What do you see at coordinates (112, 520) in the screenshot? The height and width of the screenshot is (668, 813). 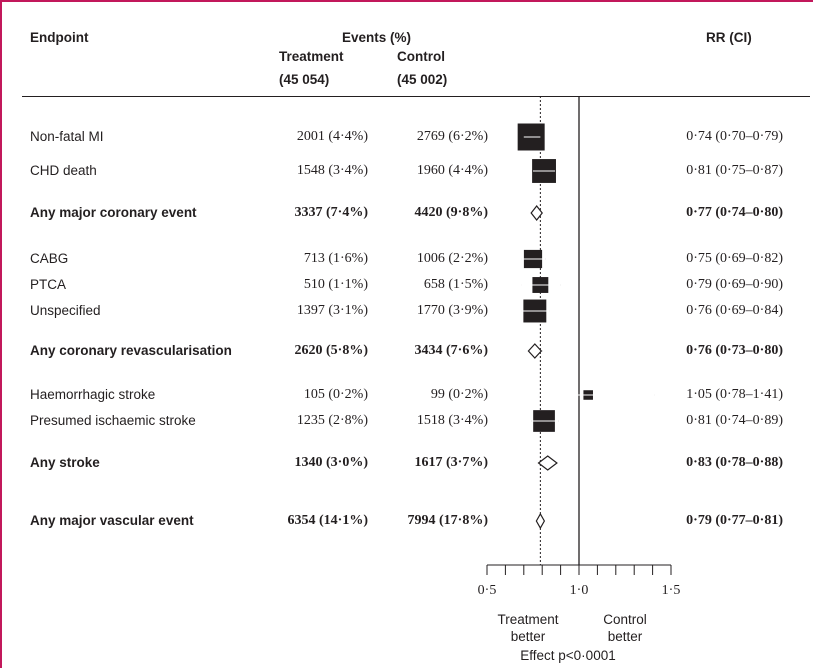 I see `row-label: Any major vascular event` at bounding box center [112, 520].